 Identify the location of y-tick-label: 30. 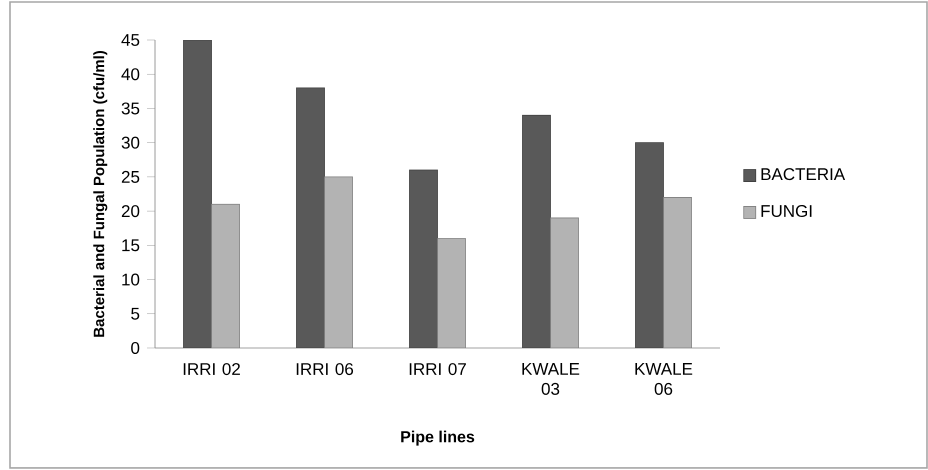
(131, 142).